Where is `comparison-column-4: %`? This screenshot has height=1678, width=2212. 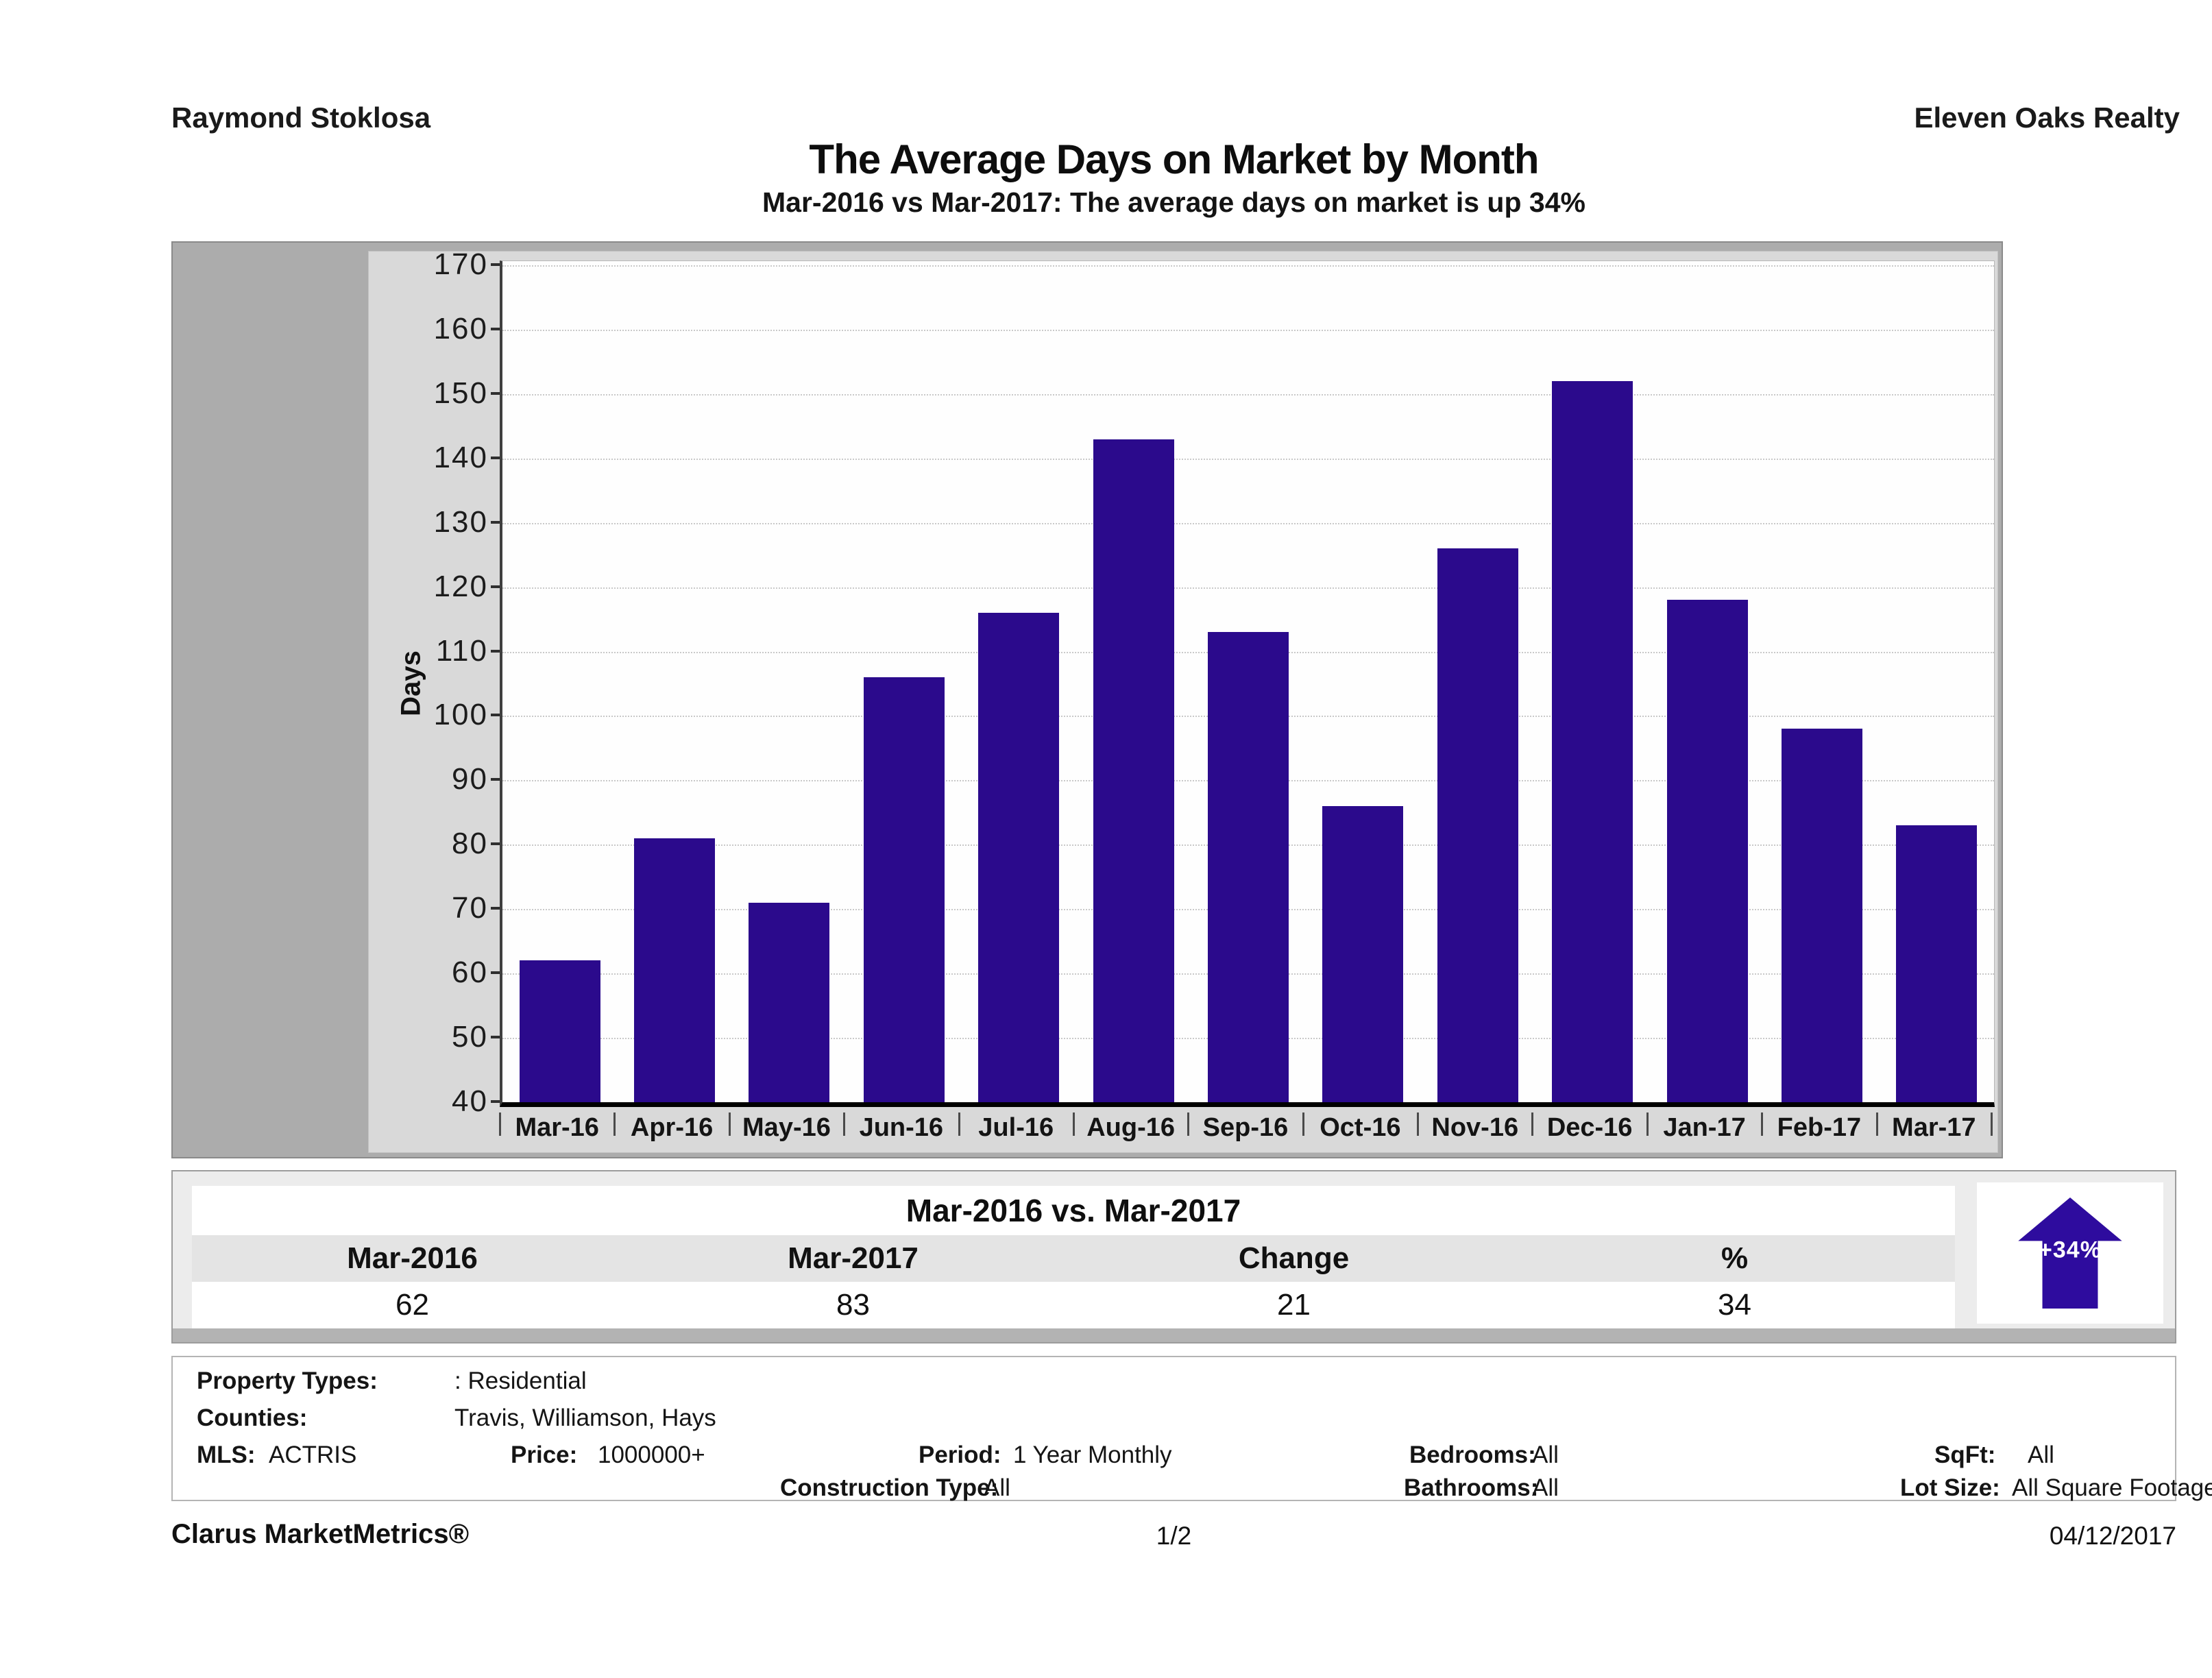 comparison-column-4: % is located at coordinates (1735, 1258).